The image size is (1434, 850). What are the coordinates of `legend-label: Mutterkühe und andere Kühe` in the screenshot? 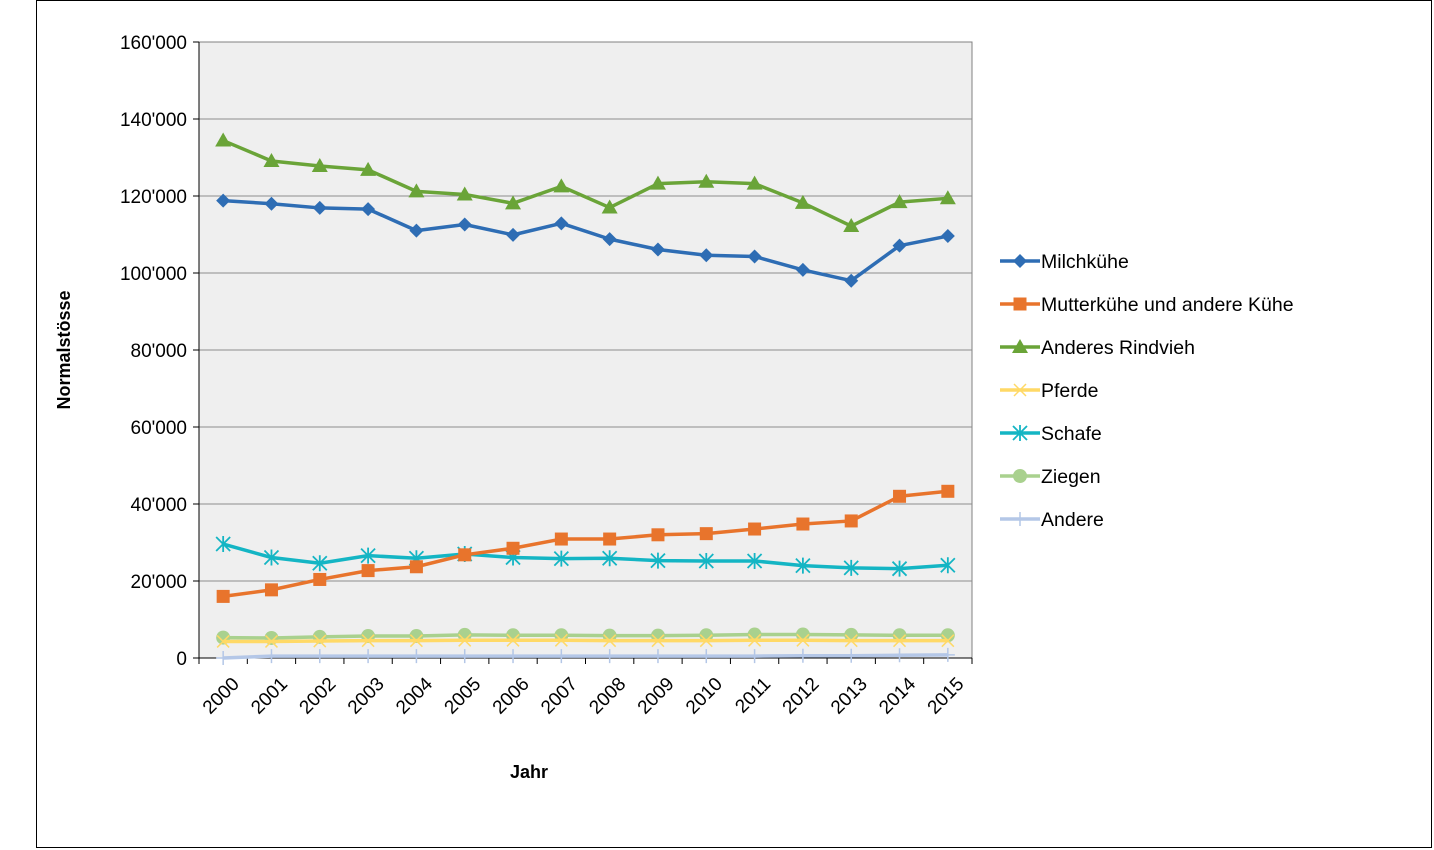 It's located at (1167, 305).